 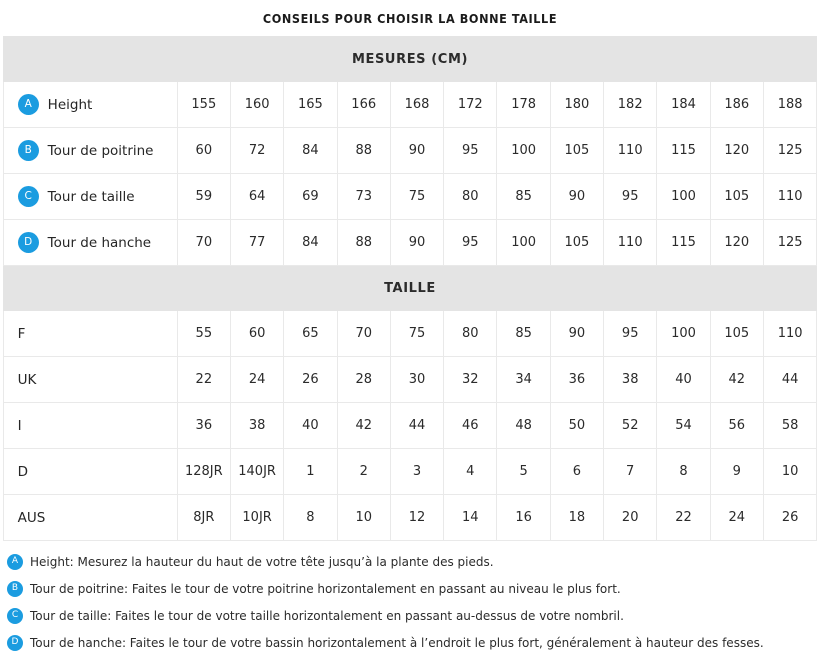 What do you see at coordinates (100, 150) in the screenshot?
I see `row-label-text: Tour de poitrine` at bounding box center [100, 150].